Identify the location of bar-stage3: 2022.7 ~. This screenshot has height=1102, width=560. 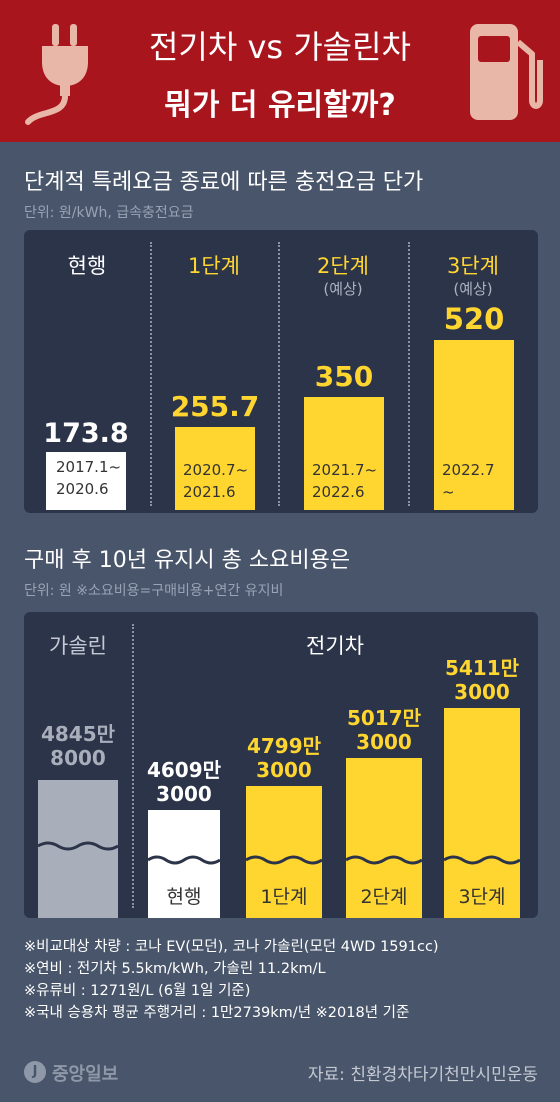
(474, 425).